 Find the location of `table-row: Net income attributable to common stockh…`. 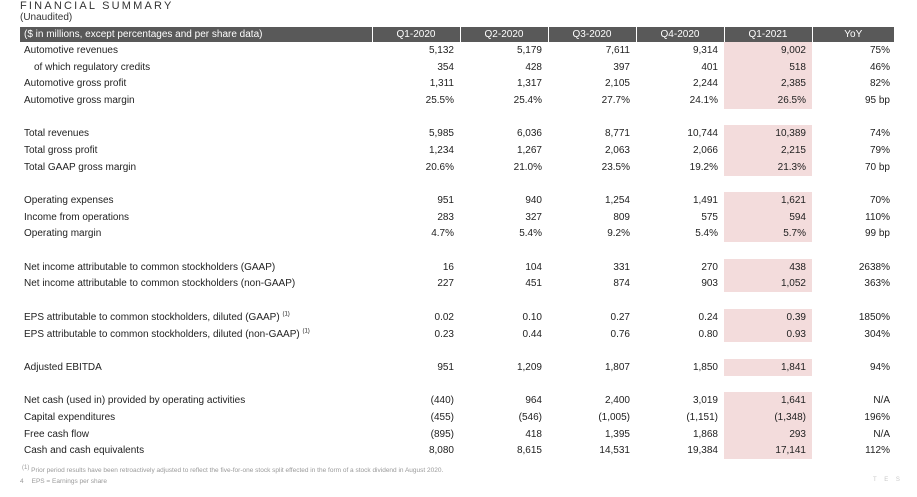

table-row: Net income attributable to common stockh… is located at coordinates (457, 267).